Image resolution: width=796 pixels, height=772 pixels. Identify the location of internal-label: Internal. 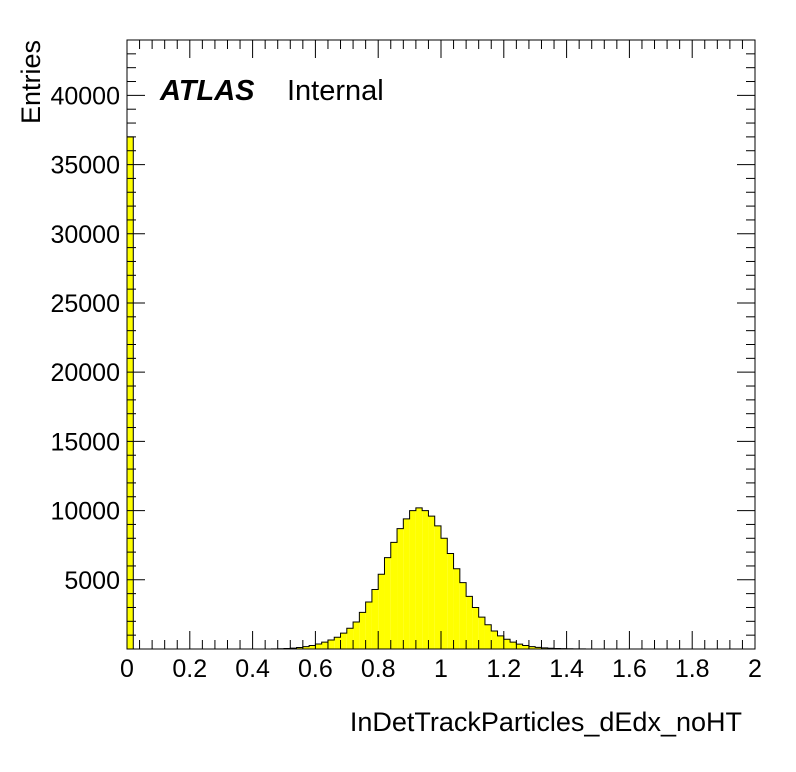
(335, 91).